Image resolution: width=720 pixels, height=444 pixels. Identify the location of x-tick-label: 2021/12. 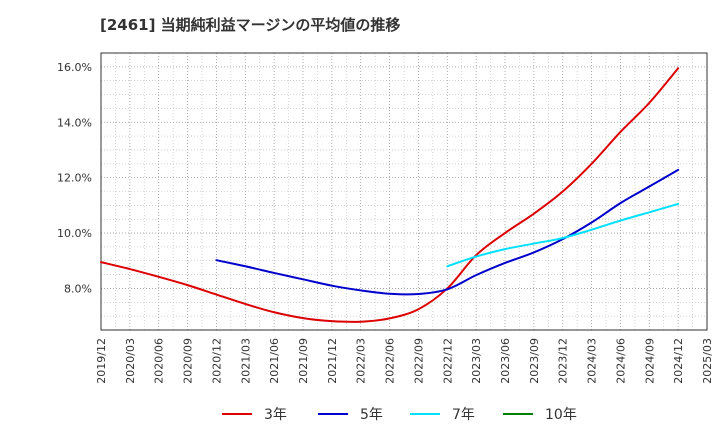
(332, 361).